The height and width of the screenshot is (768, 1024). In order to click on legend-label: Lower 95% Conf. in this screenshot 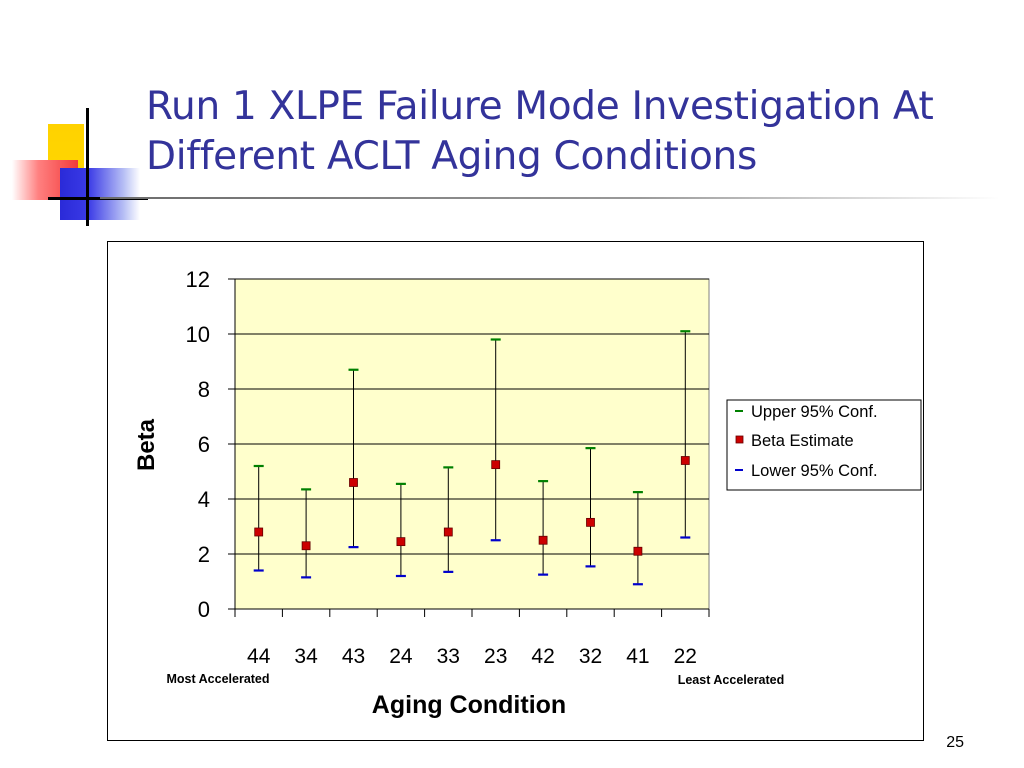, I will do `click(814, 471)`.